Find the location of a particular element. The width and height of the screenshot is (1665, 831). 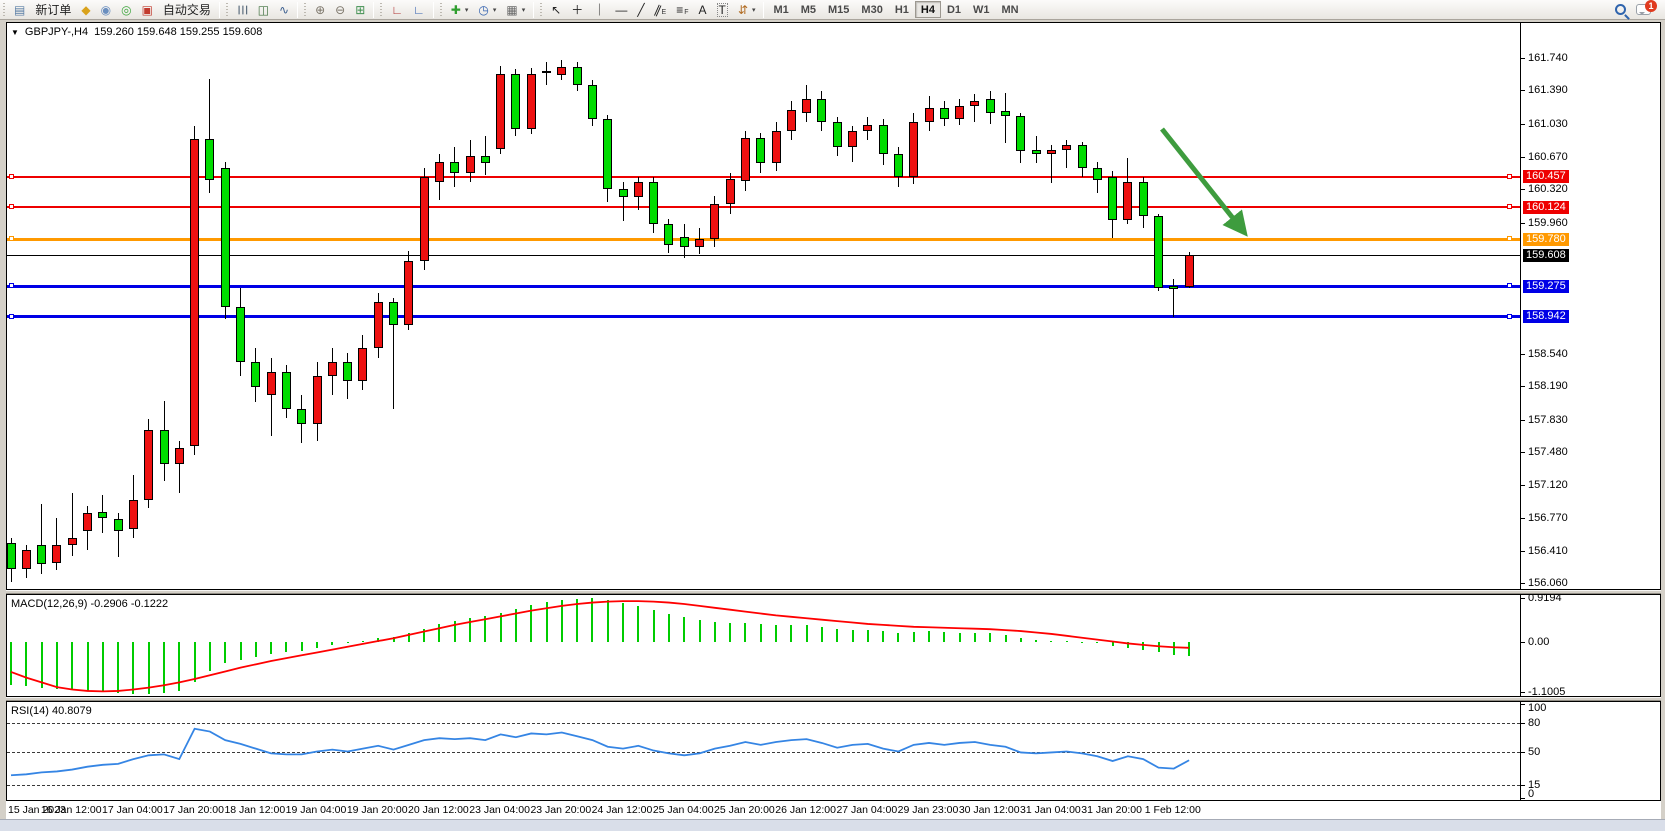

level-line-158.942 is located at coordinates (763, 317).